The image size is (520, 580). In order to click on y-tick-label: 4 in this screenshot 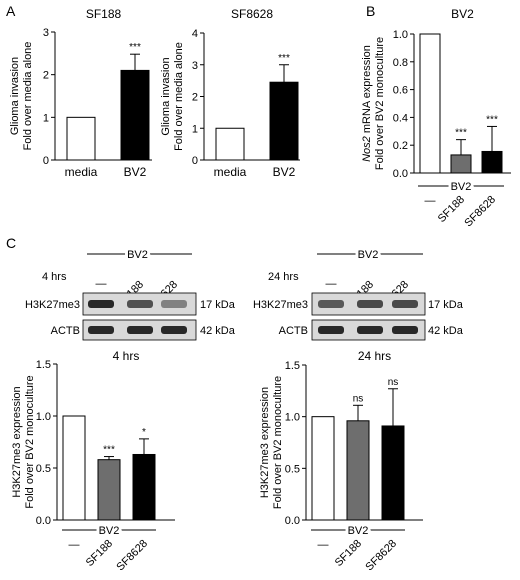, I will do `click(195, 34)`.